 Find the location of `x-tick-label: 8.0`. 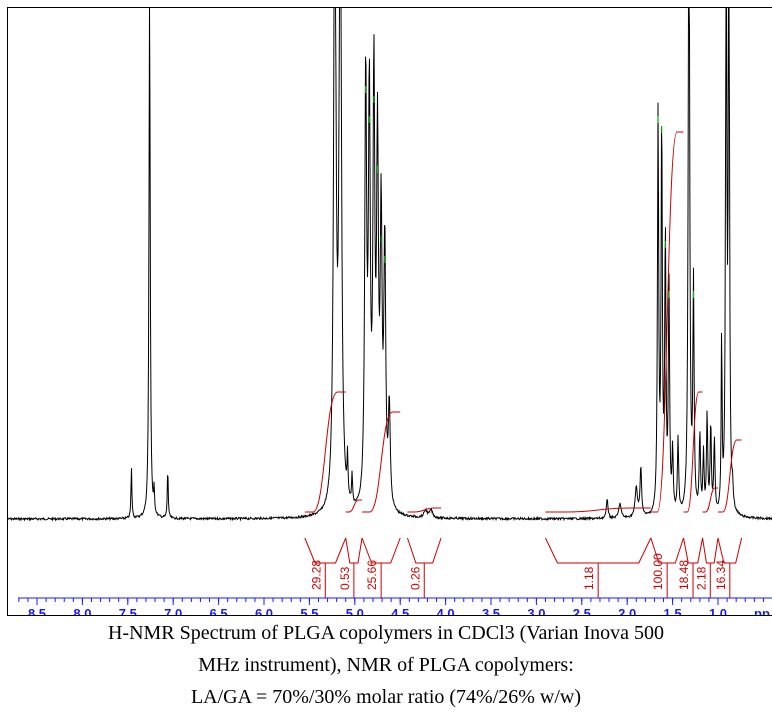

x-tick-label: 8.0 is located at coordinates (82, 611).